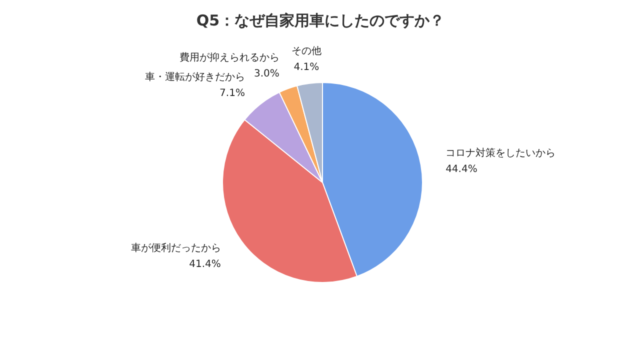  What do you see at coordinates (229, 58) in the screenshot?
I see `slice-label: 費用が抑えられるから` at bounding box center [229, 58].